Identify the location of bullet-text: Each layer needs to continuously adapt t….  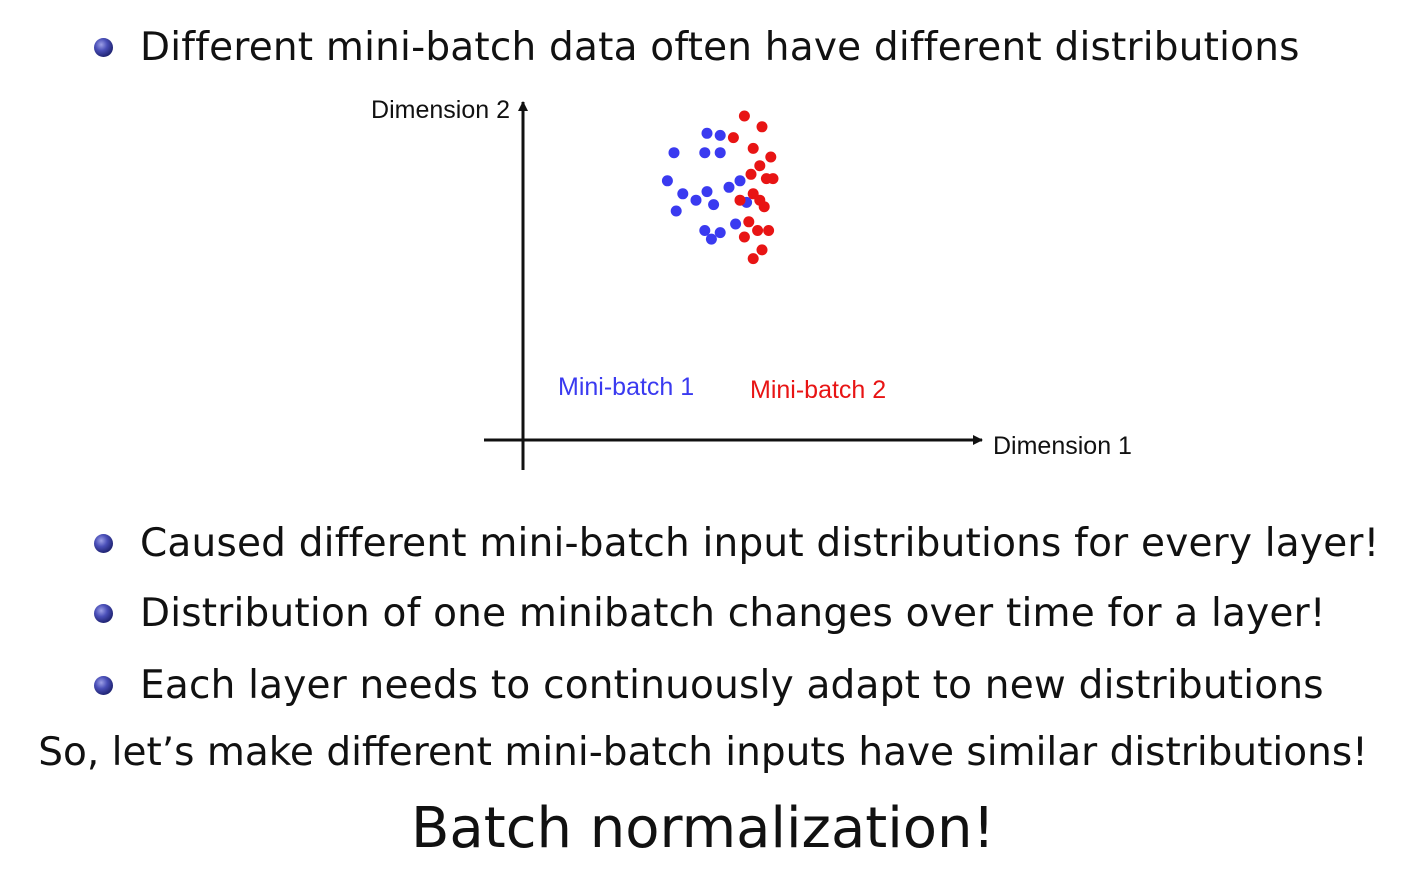
(732, 685).